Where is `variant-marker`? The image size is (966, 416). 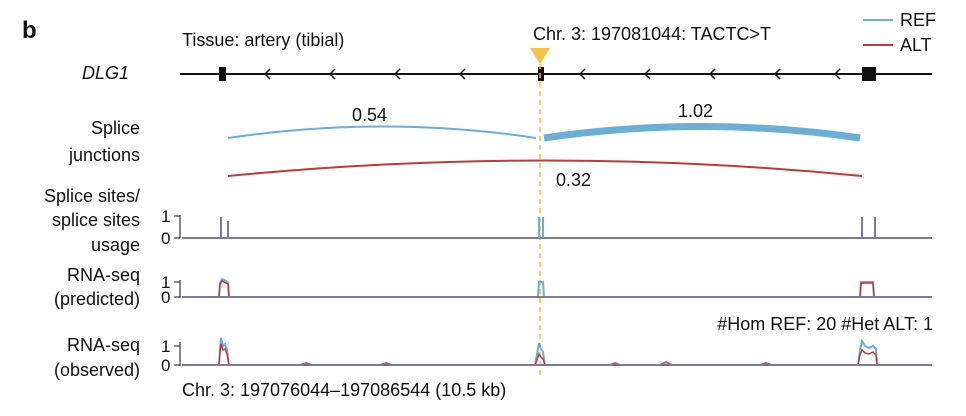
variant-marker is located at coordinates (540, 56).